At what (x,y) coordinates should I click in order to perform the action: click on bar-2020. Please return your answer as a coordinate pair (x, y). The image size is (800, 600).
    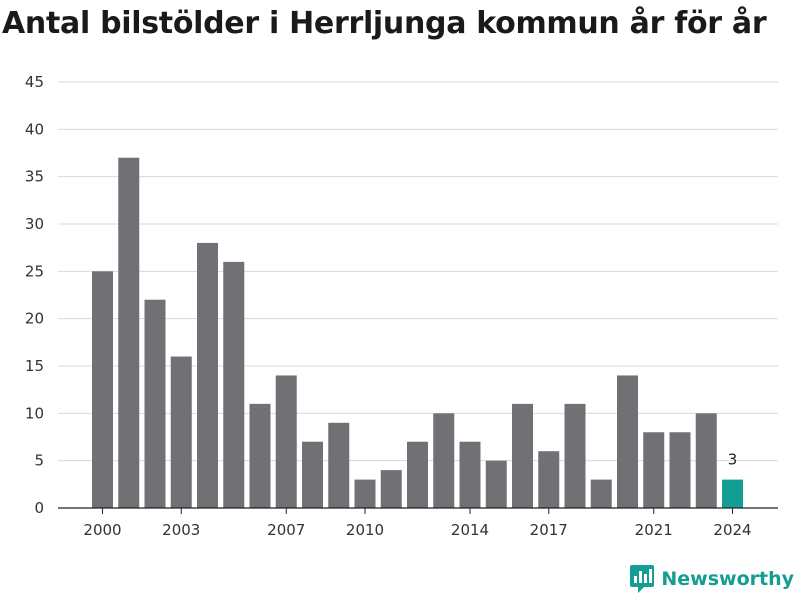
    Looking at the image, I should click on (627, 441).